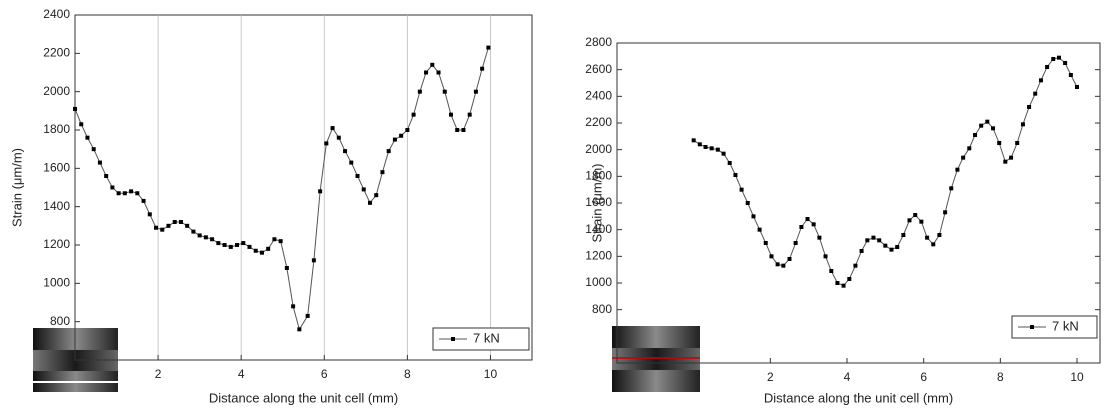 The image size is (1110, 414). Describe the element at coordinates (598, 69) in the screenshot. I see `y-tick-label: 2600` at that location.